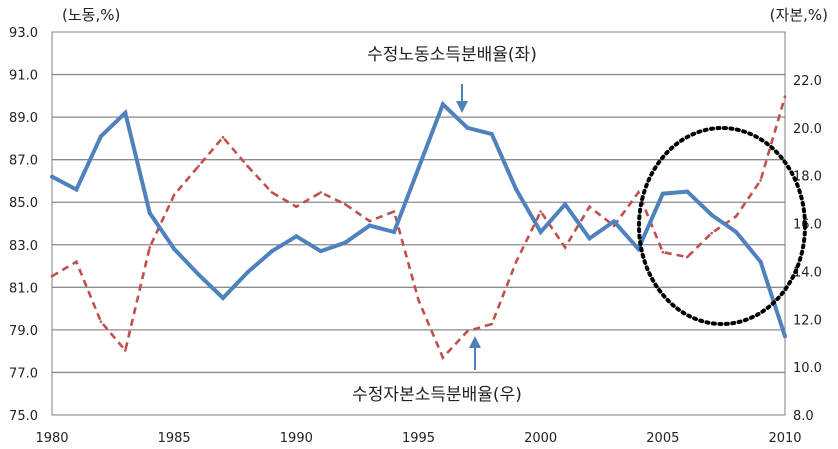  Describe the element at coordinates (803, 416) in the screenshot. I see `right-tick-label: 8.0` at that location.